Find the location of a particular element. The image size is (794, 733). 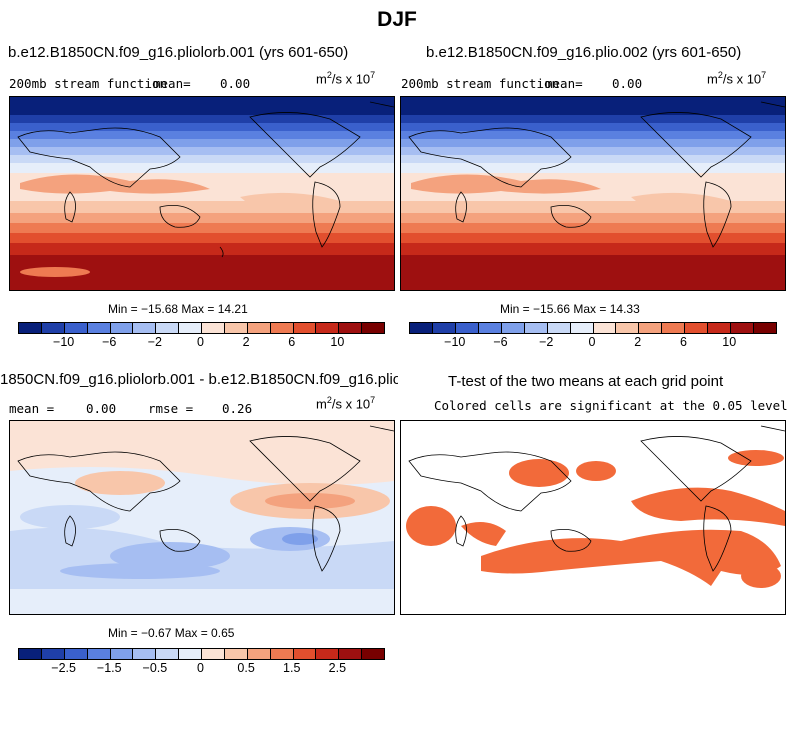

panel3-units: m2/s x 107 is located at coordinates (346, 403).